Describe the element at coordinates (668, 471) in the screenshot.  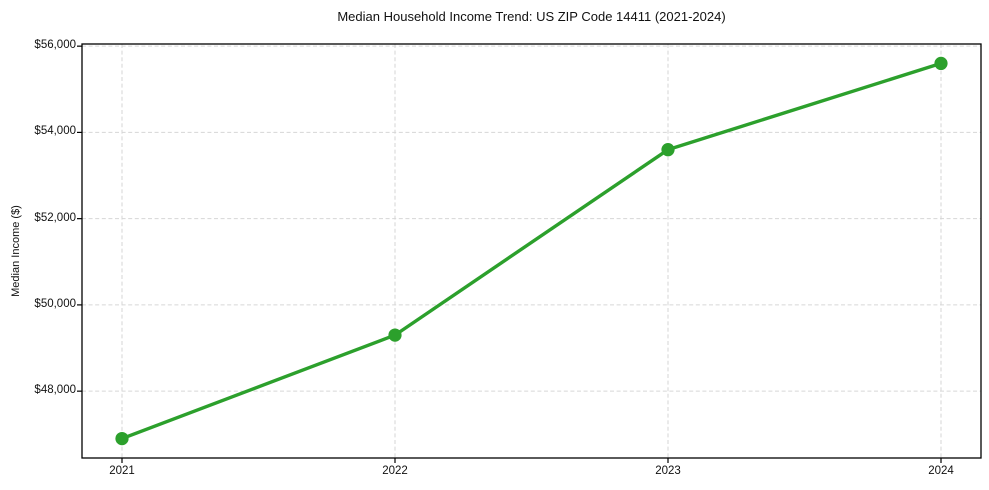
I see `x-tick-label: 2023` at that location.